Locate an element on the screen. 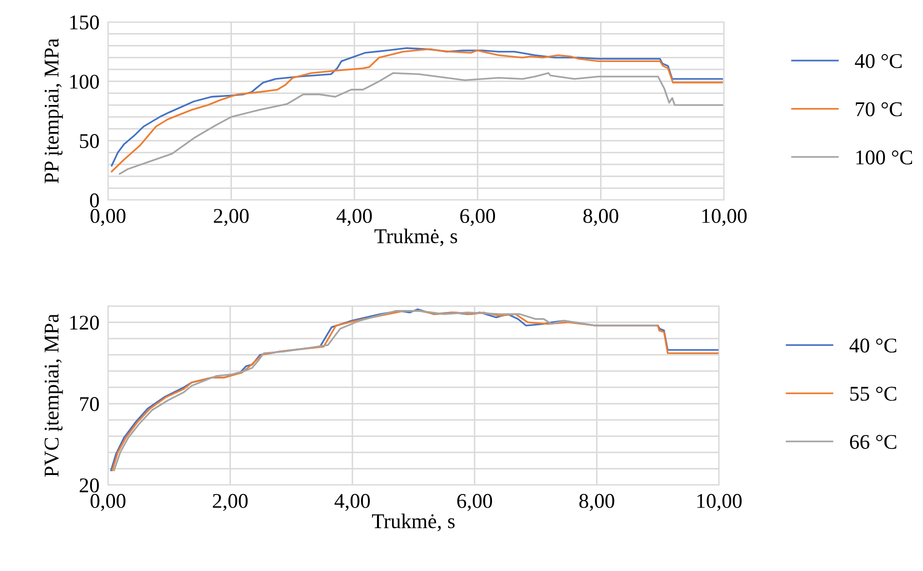  y-tick-label: 150 is located at coordinates (84, 22).